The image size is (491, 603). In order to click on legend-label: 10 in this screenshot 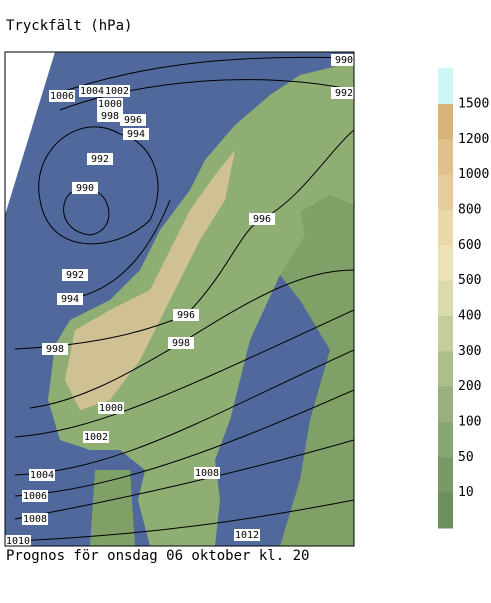, I will do `click(466, 492)`.